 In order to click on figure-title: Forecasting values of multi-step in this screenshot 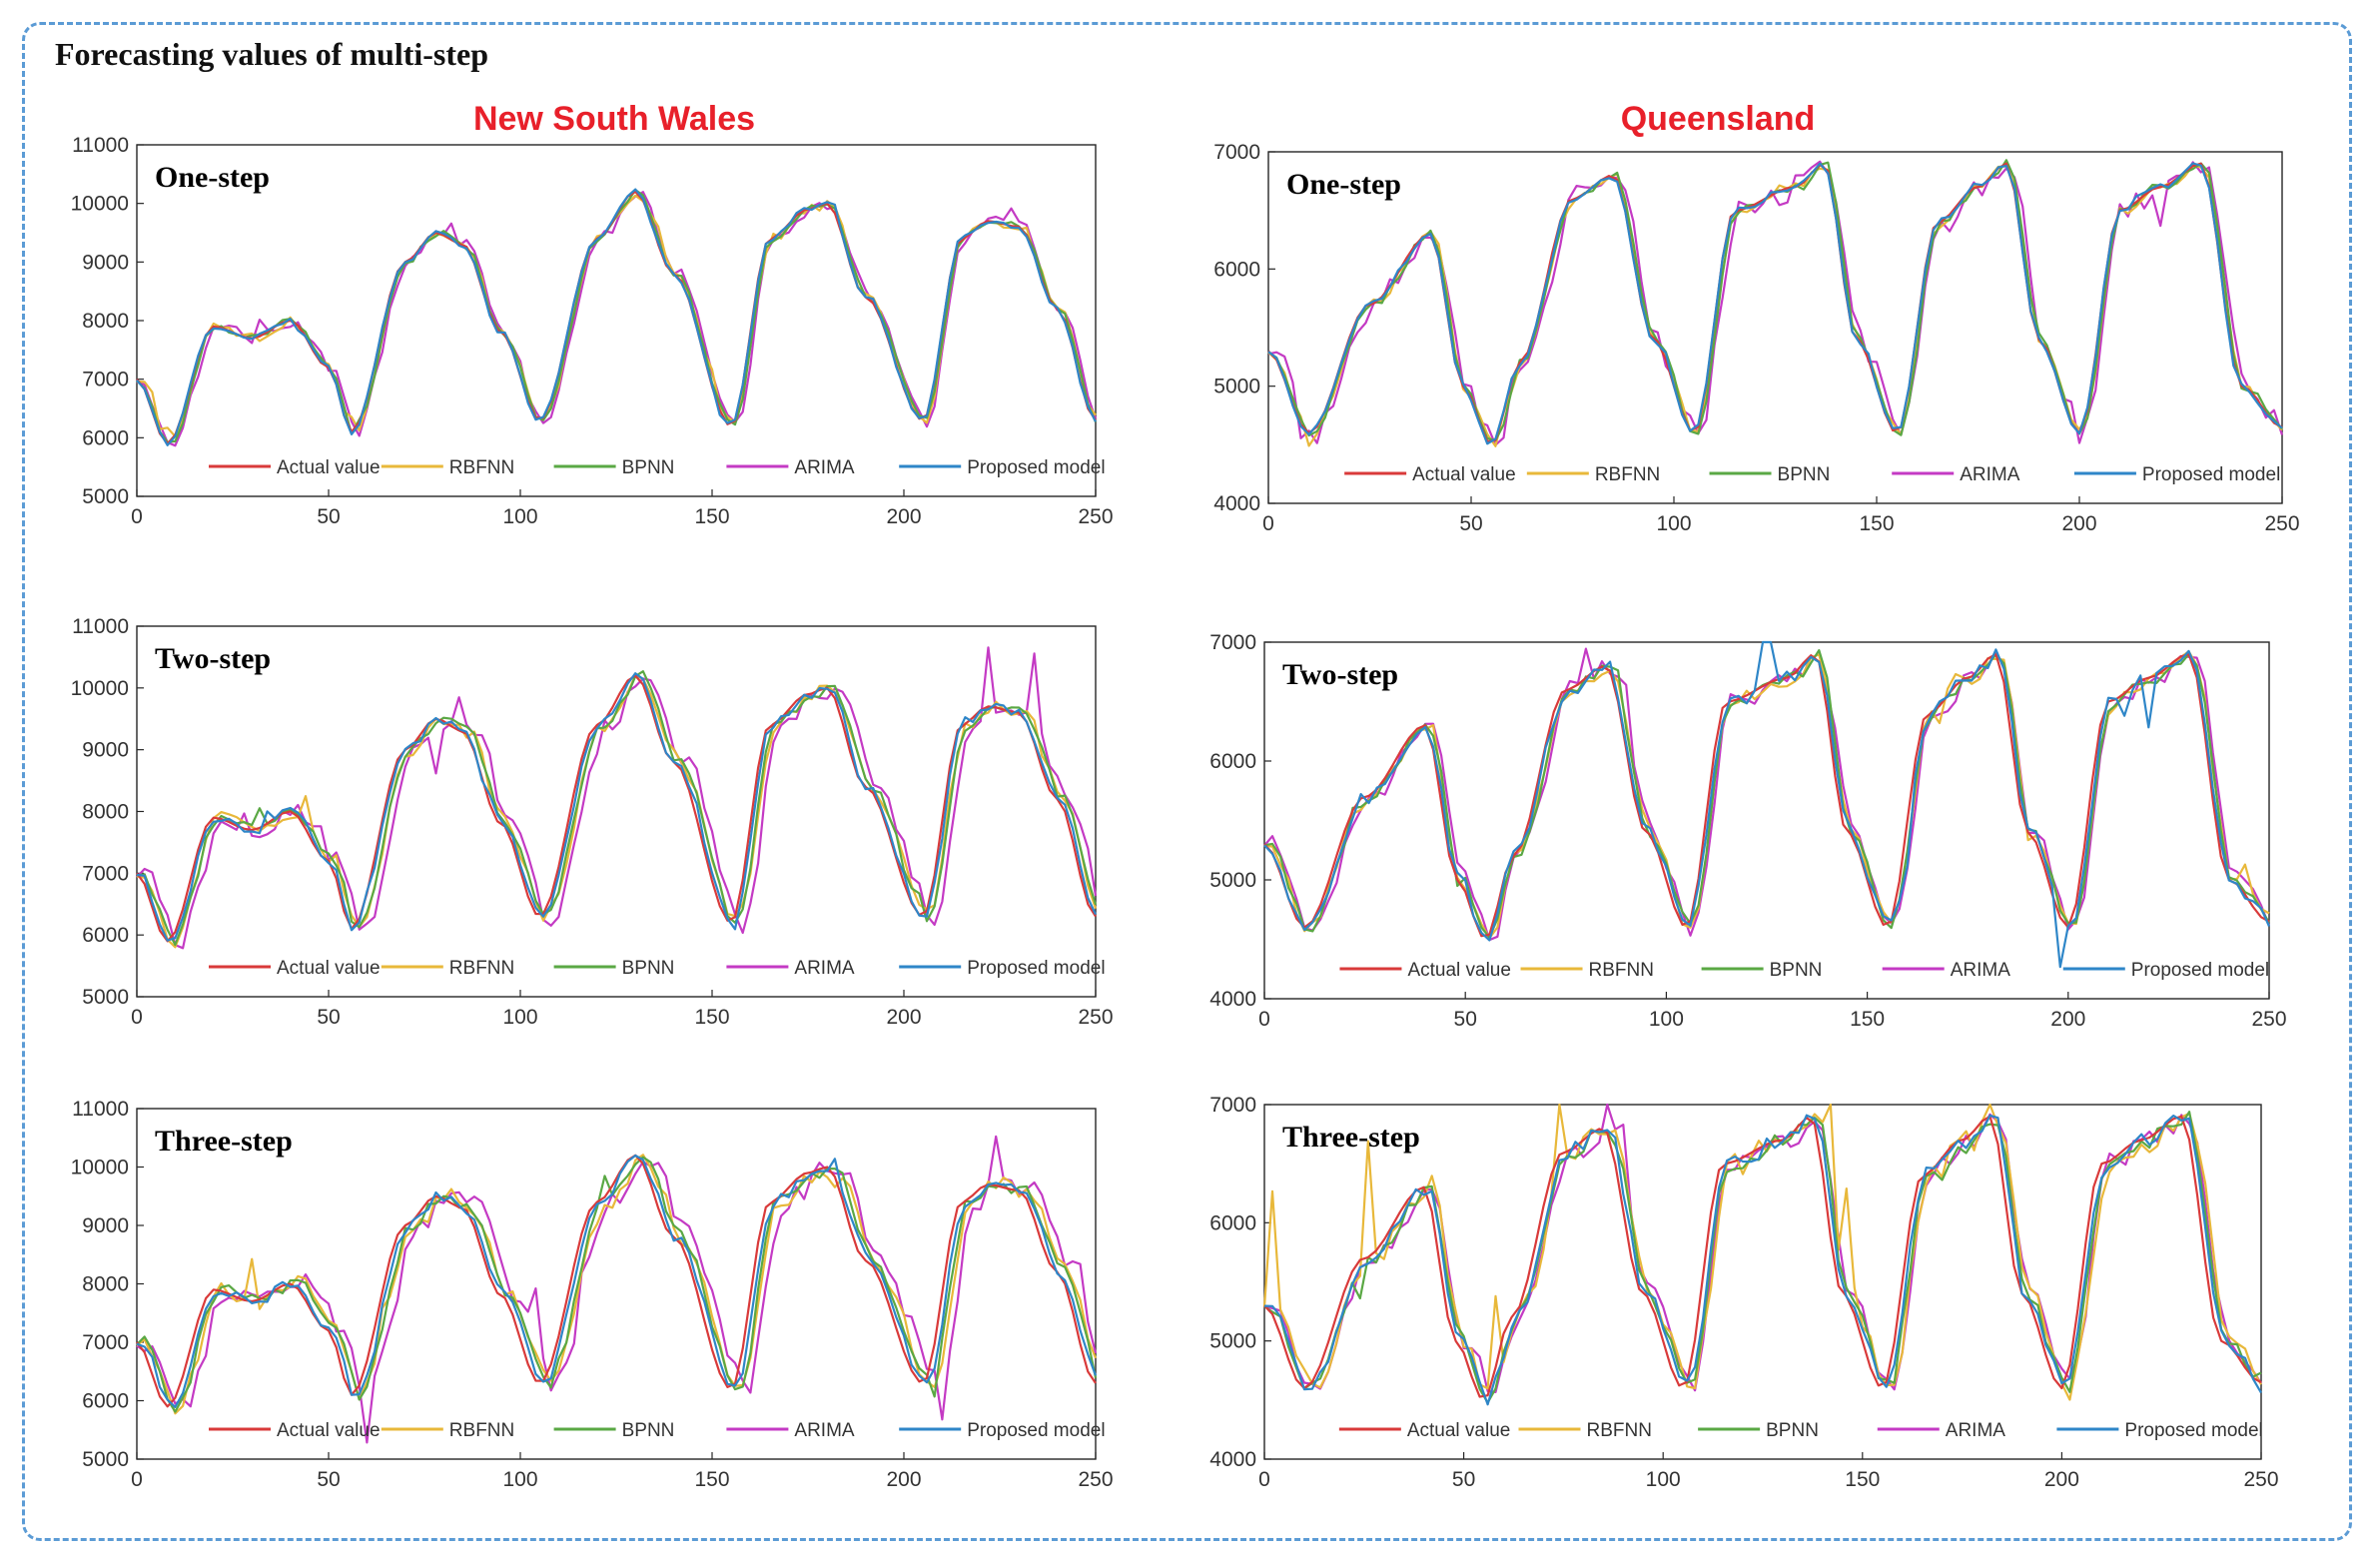, I will do `click(272, 54)`.